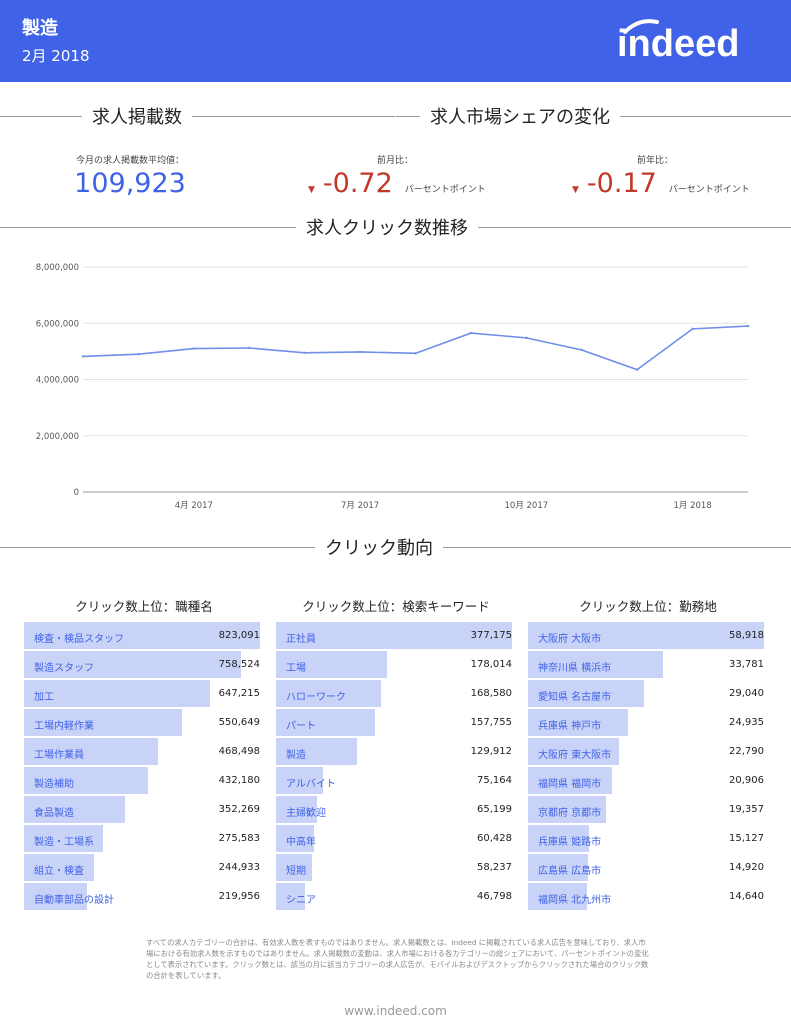 This screenshot has width=791, height=1024. I want to click on row-label: 工場, so click(296, 668).